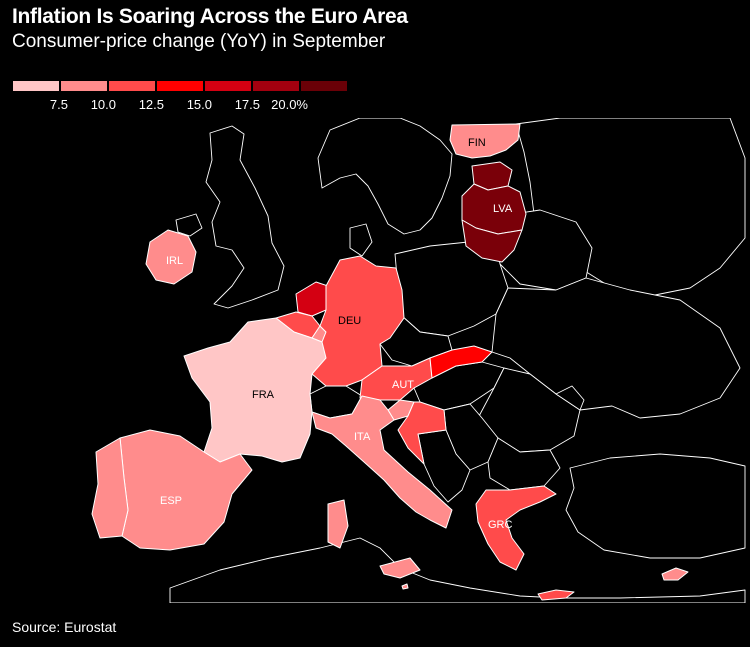 This screenshot has width=750, height=647. Describe the element at coordinates (171, 501) in the screenshot. I see `label-esp: ESP` at that location.